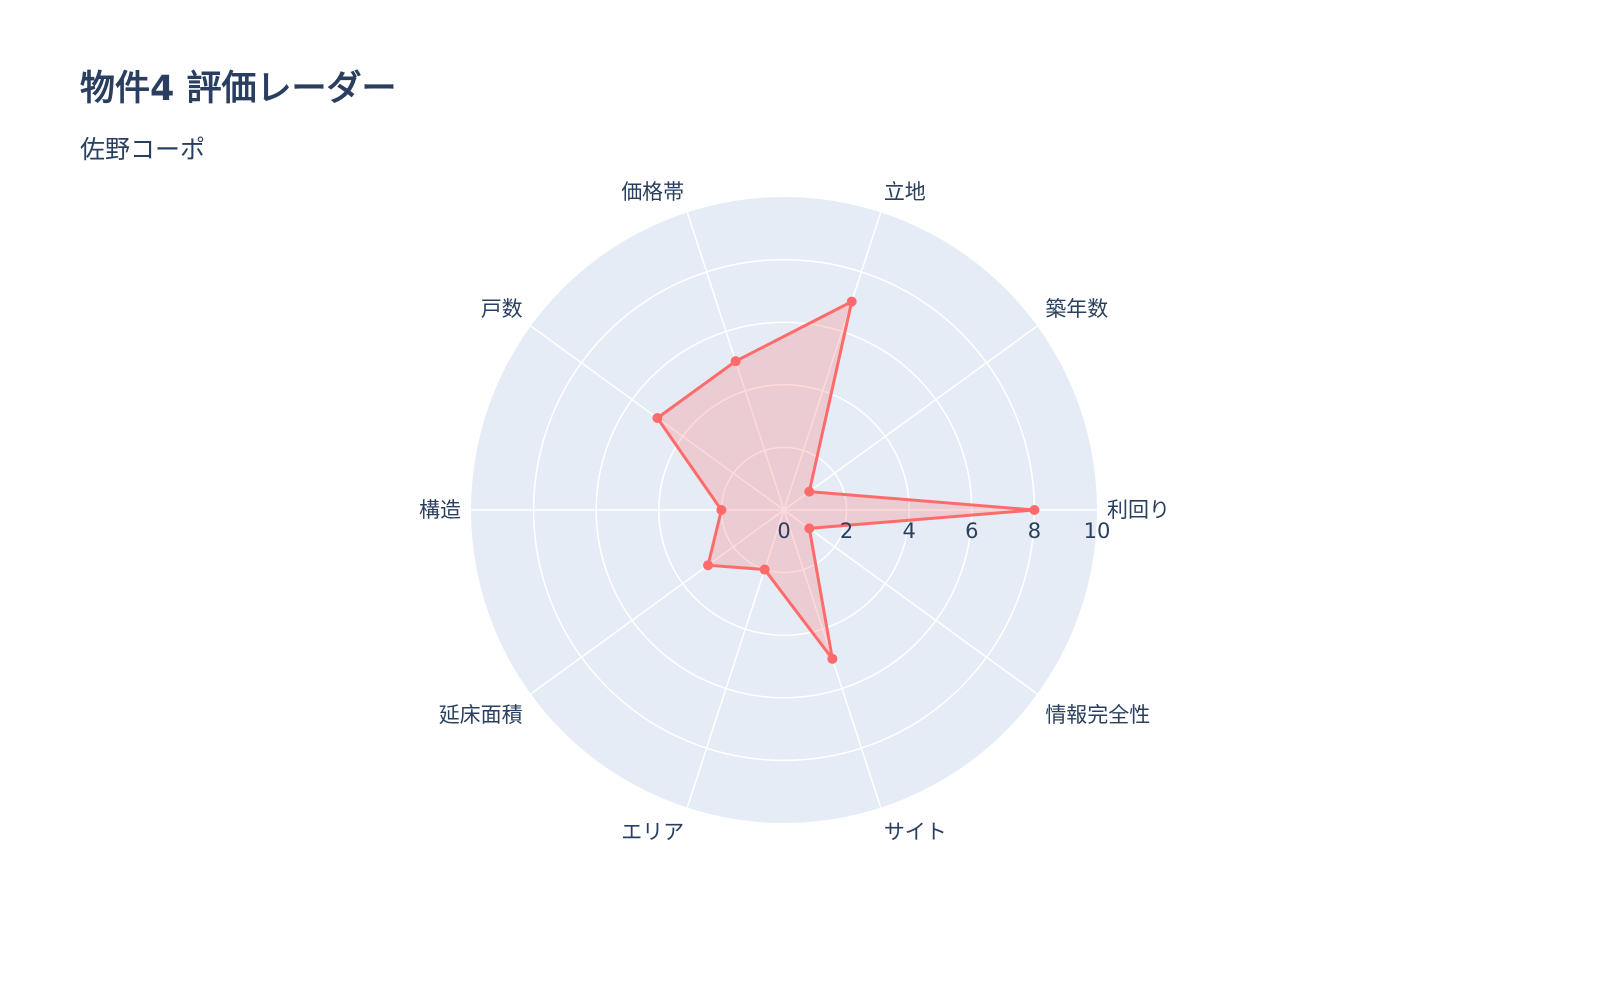  Describe the element at coordinates (1097, 715) in the screenshot. I see `category-label: 情報完全性` at that location.